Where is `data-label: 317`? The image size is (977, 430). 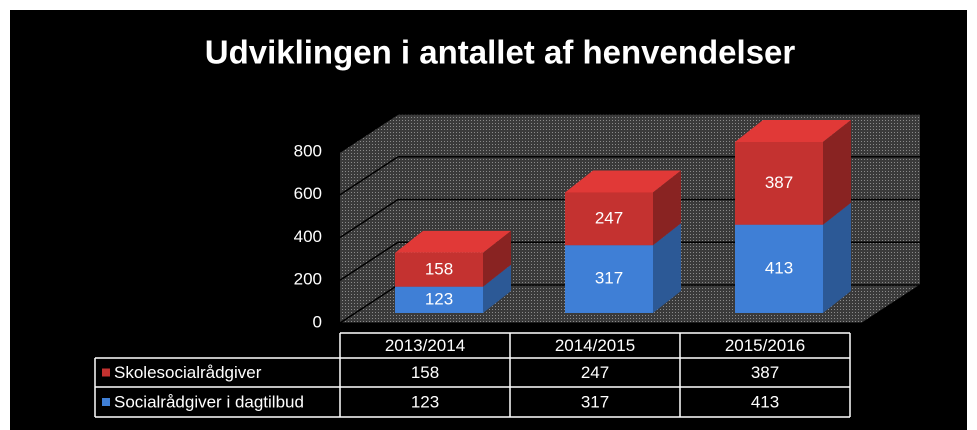
data-label: 317 is located at coordinates (609, 278).